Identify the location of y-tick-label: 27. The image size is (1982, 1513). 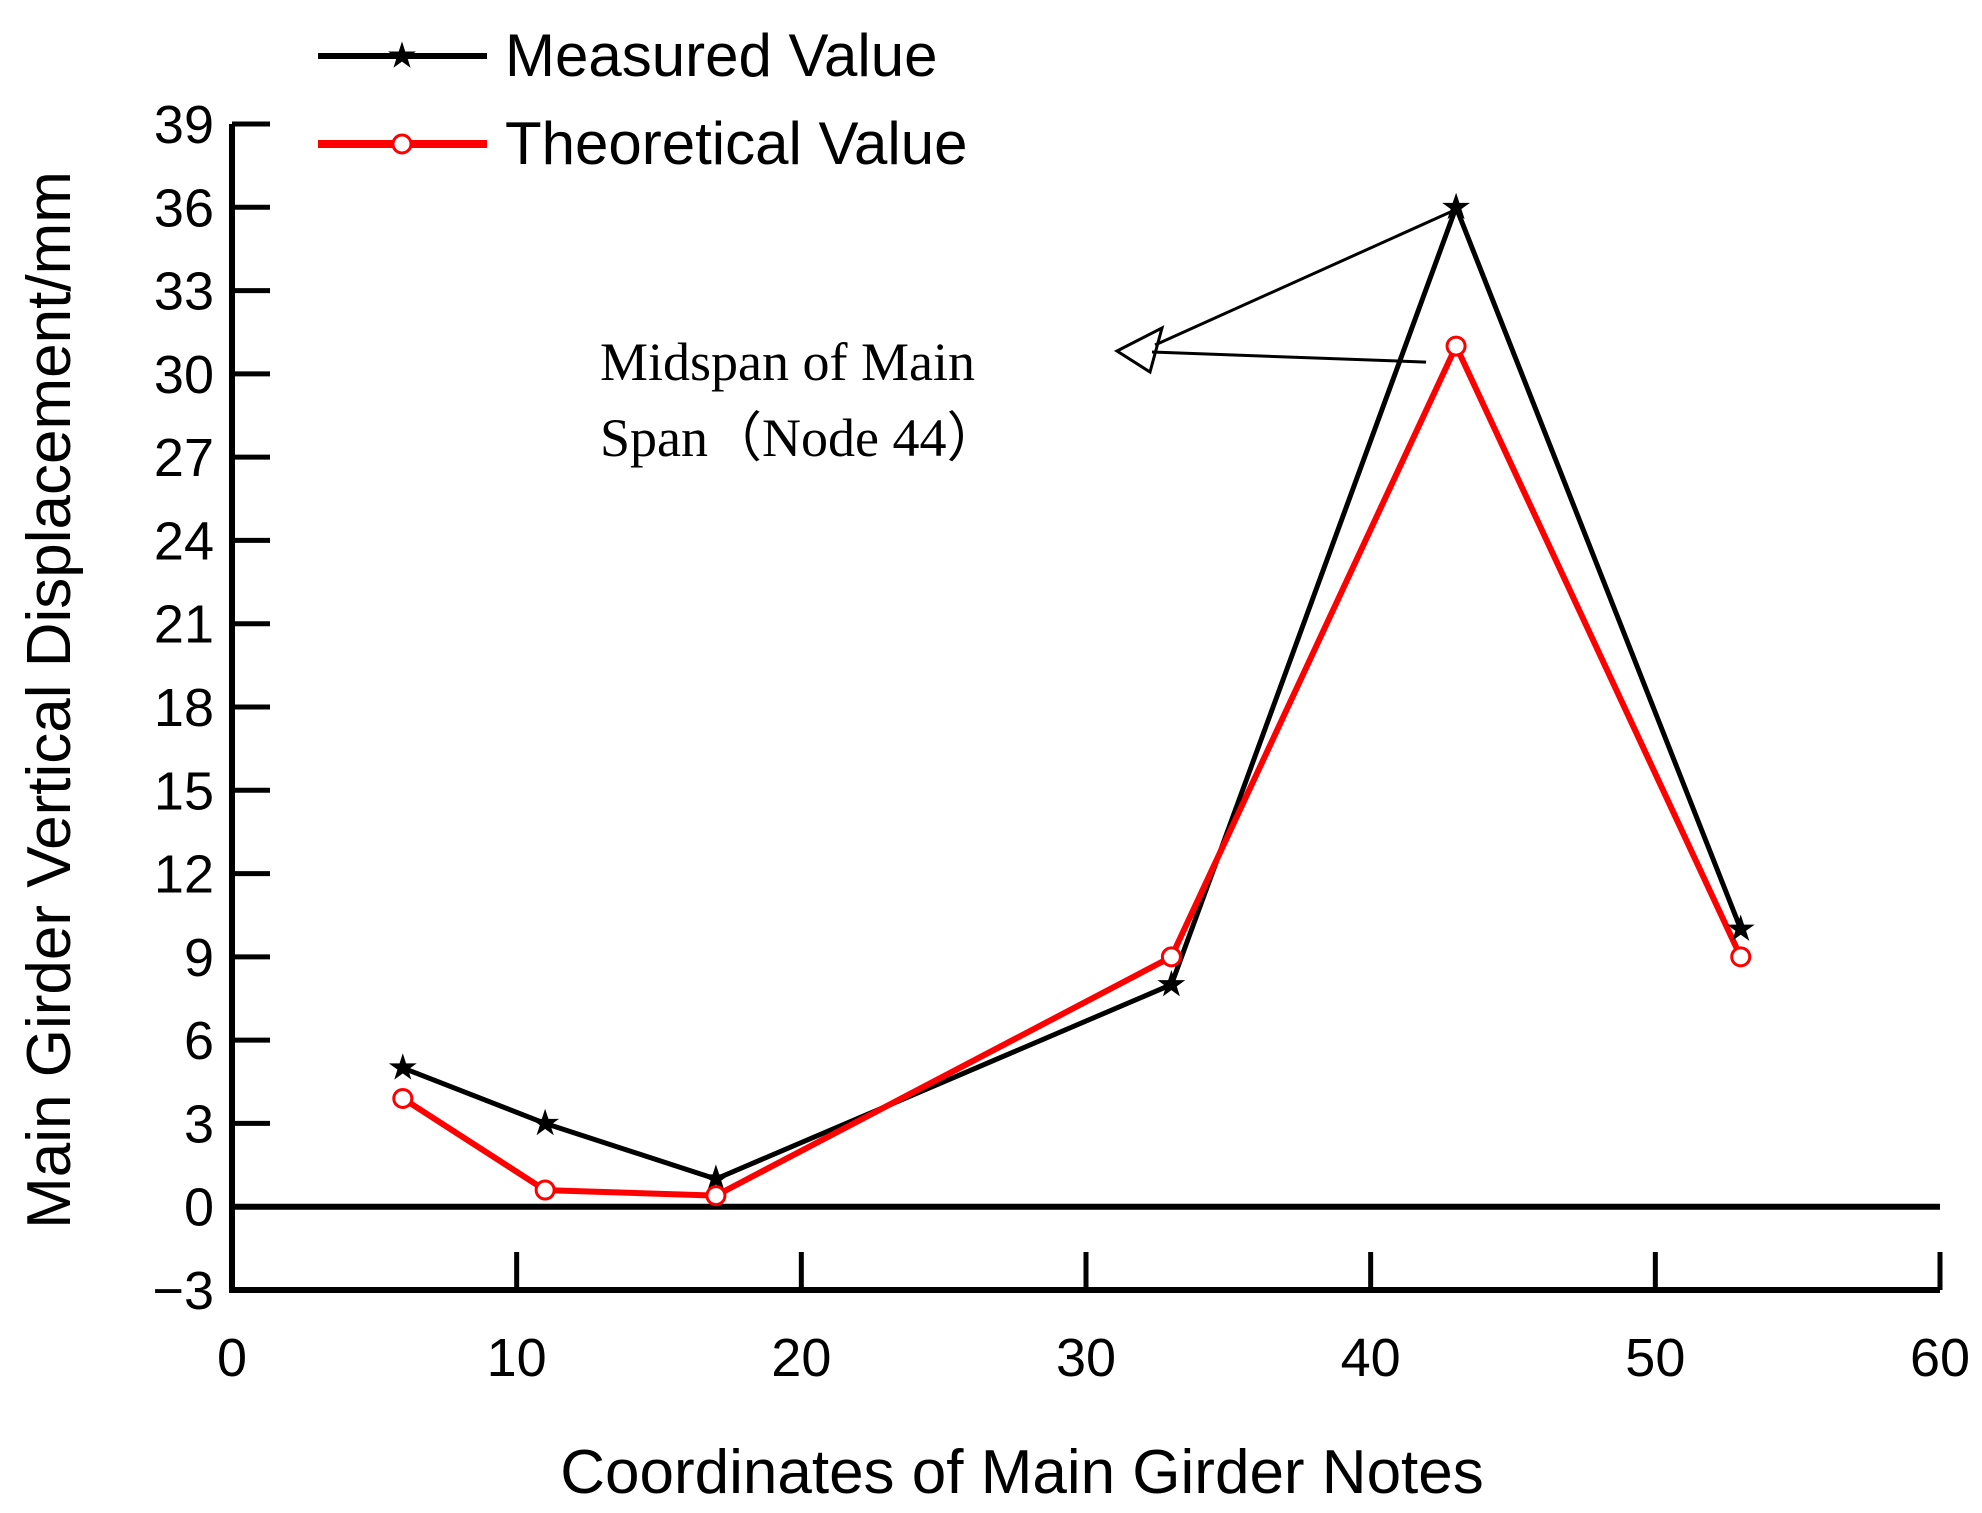
(184, 458).